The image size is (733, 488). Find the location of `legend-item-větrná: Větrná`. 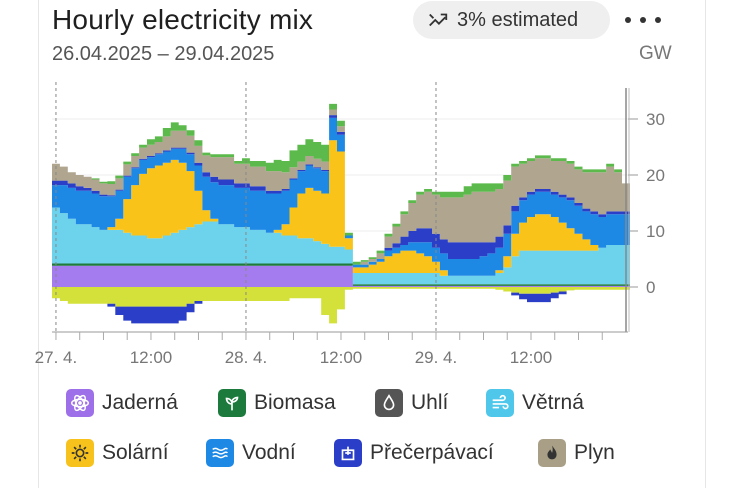

legend-item-větrná: Větrná is located at coordinates (535, 403).